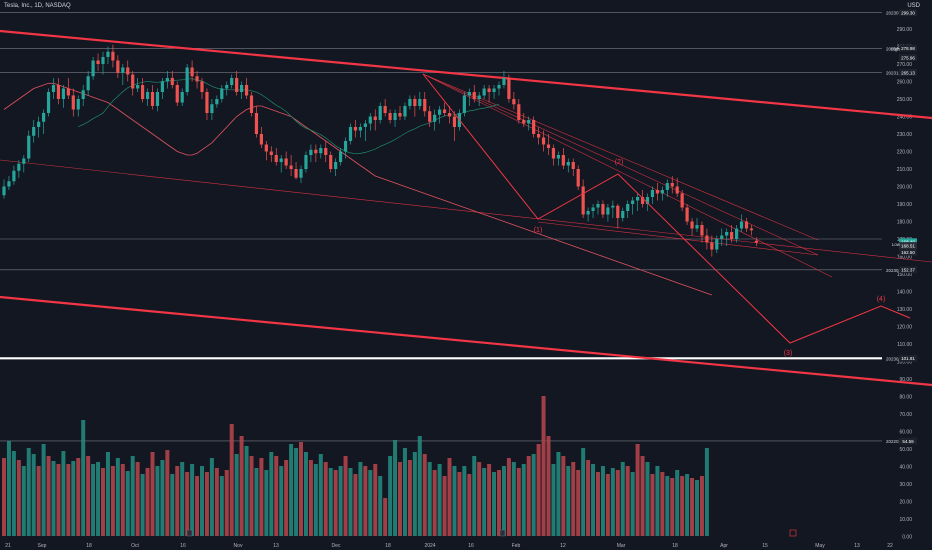  Describe the element at coordinates (905, 65) in the screenshot. I see `price-tick-label: 270.00` at that location.